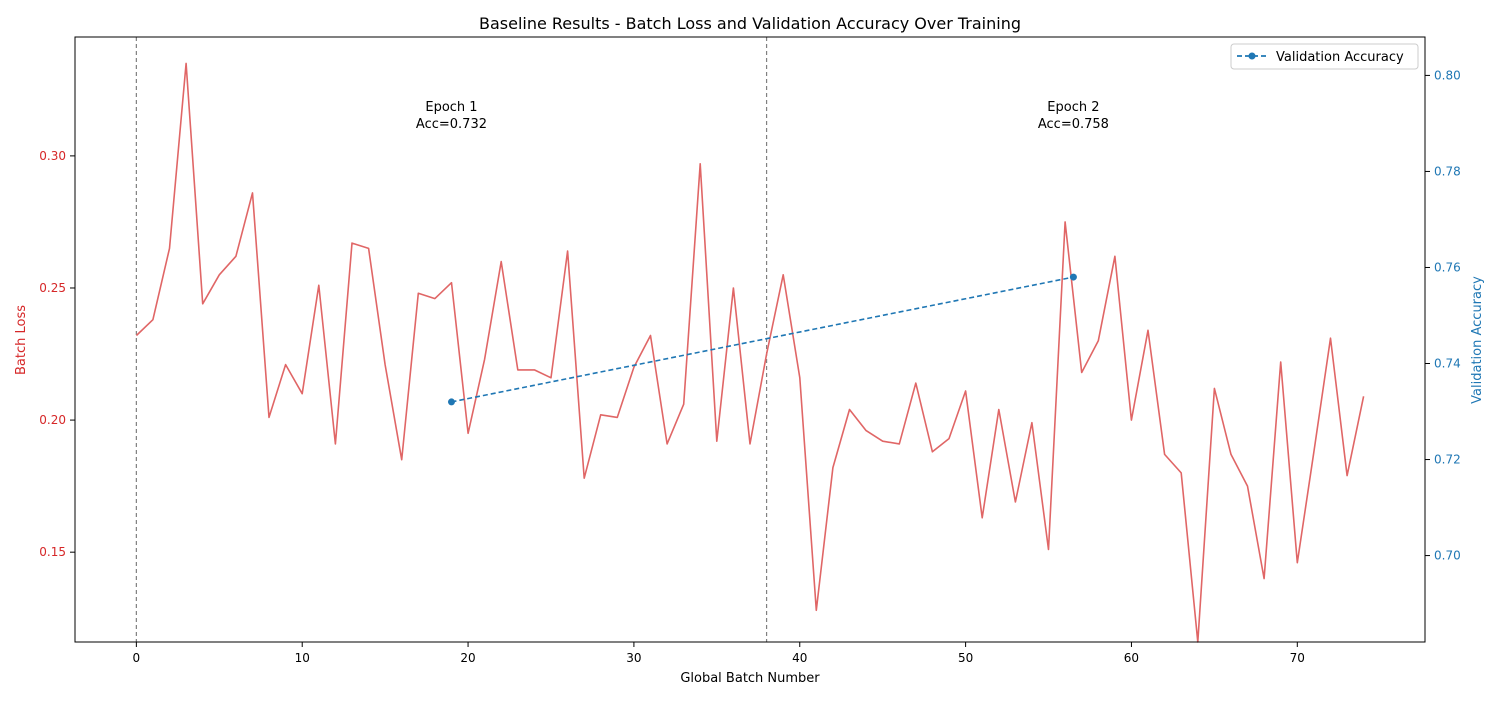 This screenshot has width=1500, height=704. I want to click on y-axis-left: 0.15 0.20 0.25 0.30, so click(57, 354).